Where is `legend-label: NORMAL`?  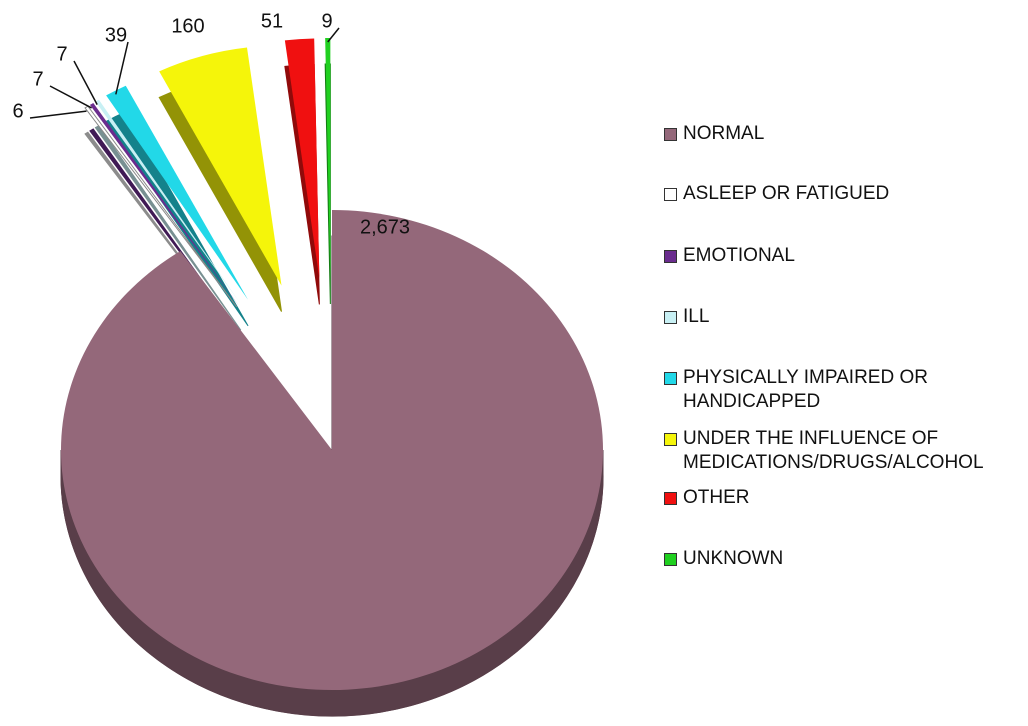 legend-label: NORMAL is located at coordinates (724, 133).